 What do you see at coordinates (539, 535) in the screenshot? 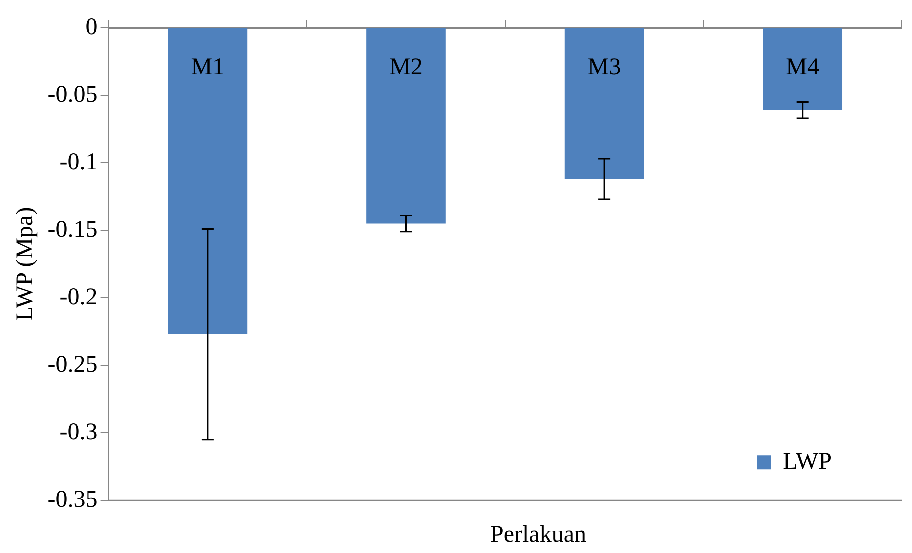
I see `x-axis-title: Perlakuan` at bounding box center [539, 535].